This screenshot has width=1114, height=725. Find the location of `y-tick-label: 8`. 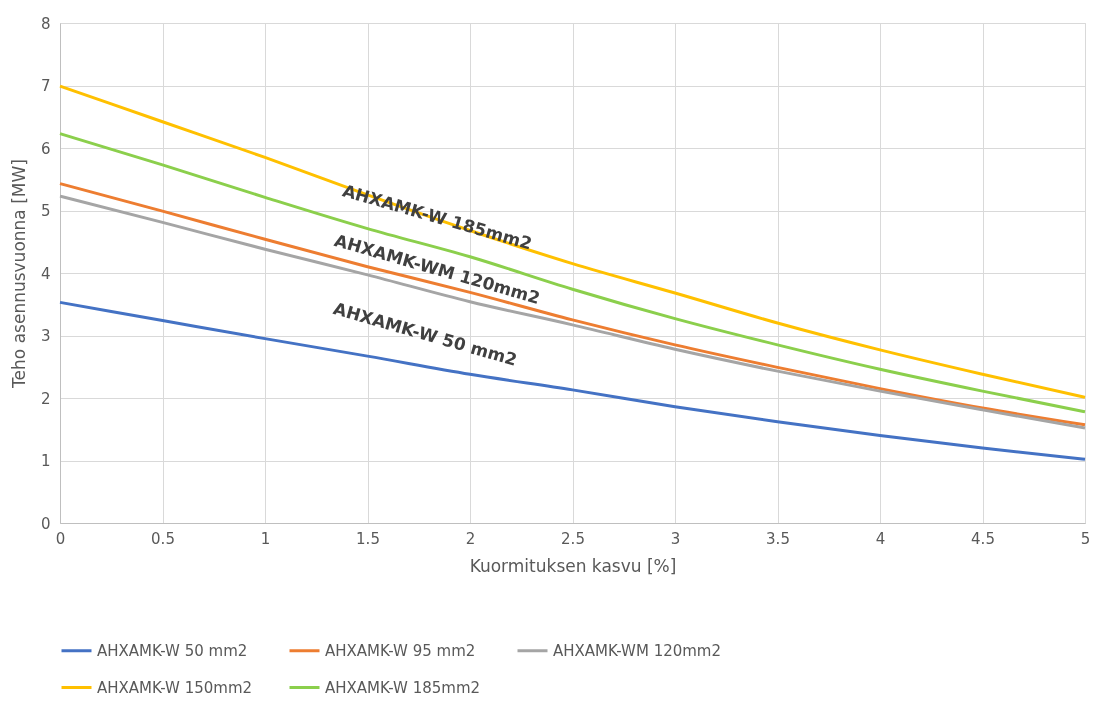

y-tick-label: 8 is located at coordinates (45, 23).